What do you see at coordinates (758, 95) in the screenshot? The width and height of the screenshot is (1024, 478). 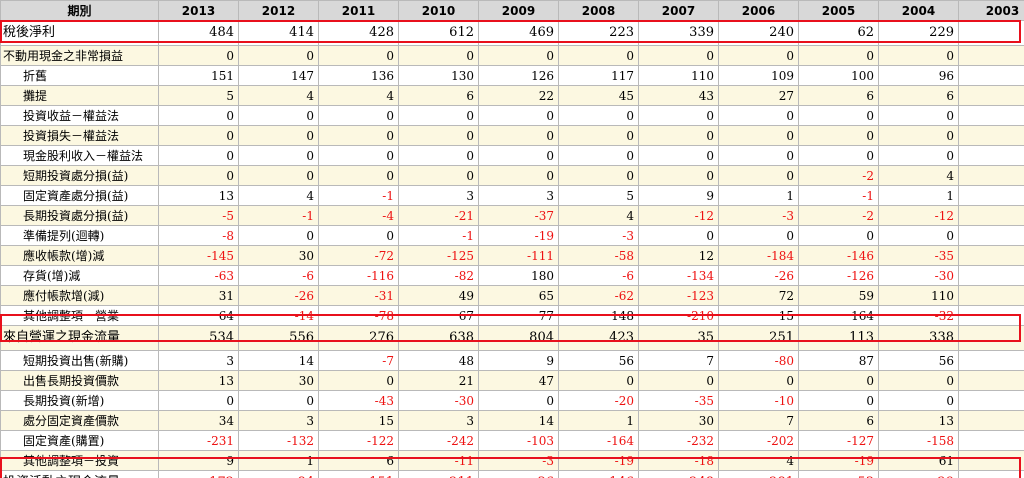 I see `value-cell: 27` at bounding box center [758, 95].